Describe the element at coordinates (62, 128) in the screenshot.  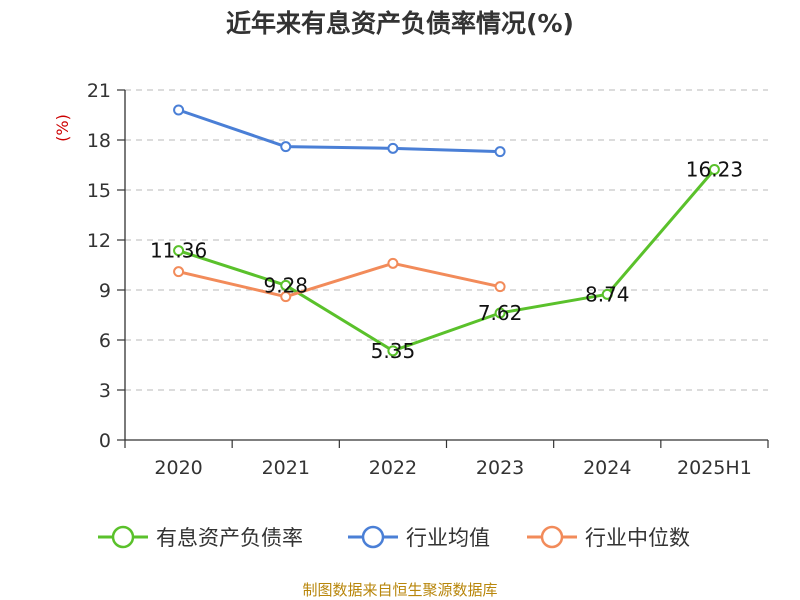
I see `y-axis-unit-label: (%)` at that location.